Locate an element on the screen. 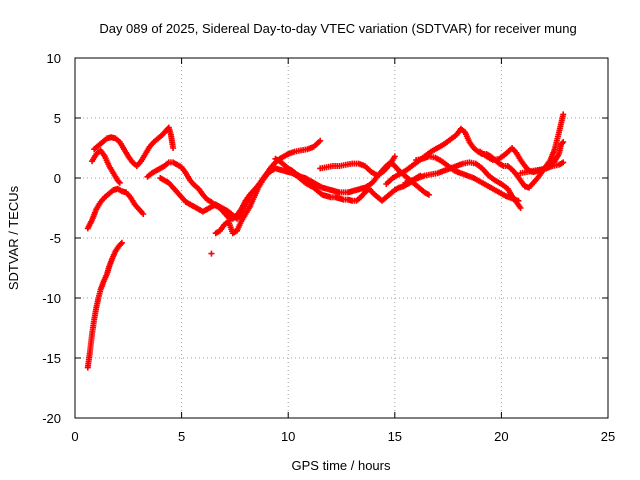  x-axis-label: GPS time / hours is located at coordinates (341, 465).